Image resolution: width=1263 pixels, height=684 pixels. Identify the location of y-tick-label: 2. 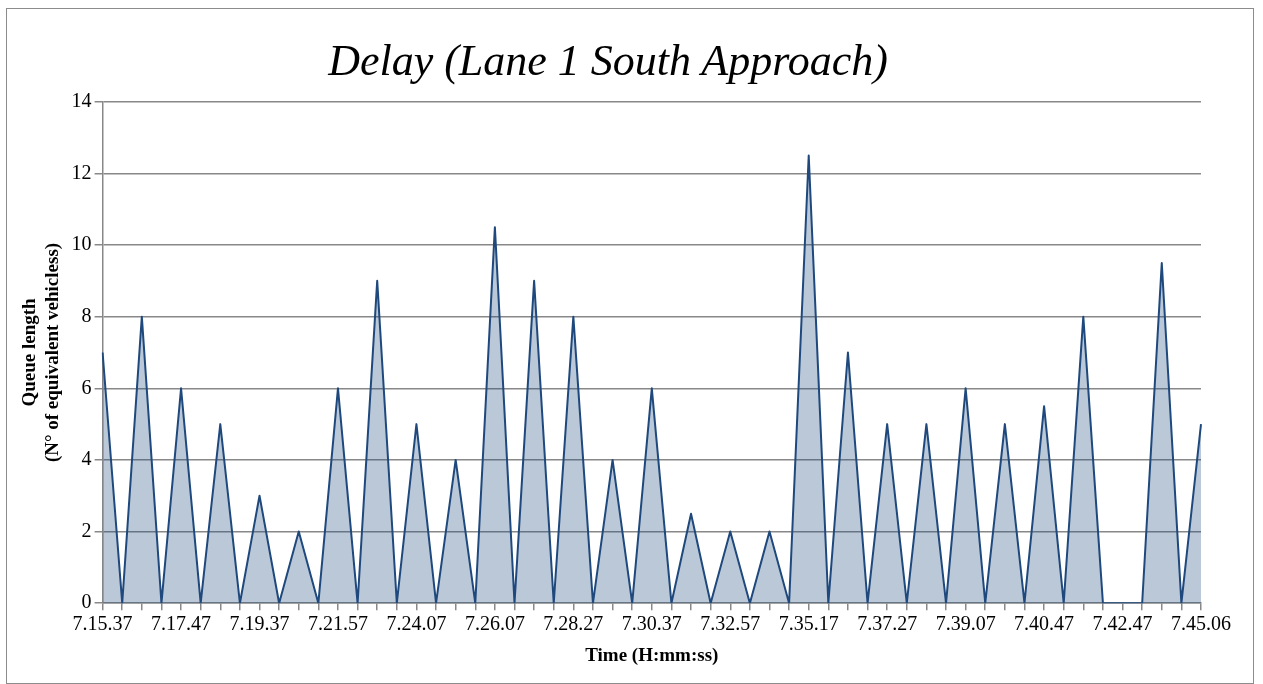
(86, 529).